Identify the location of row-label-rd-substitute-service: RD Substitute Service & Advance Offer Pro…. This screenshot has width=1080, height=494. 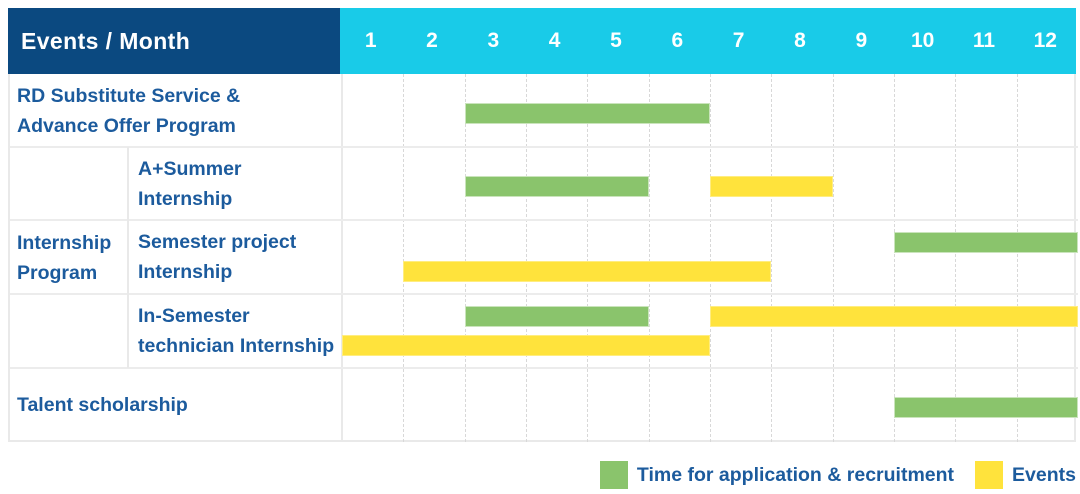
(129, 110).